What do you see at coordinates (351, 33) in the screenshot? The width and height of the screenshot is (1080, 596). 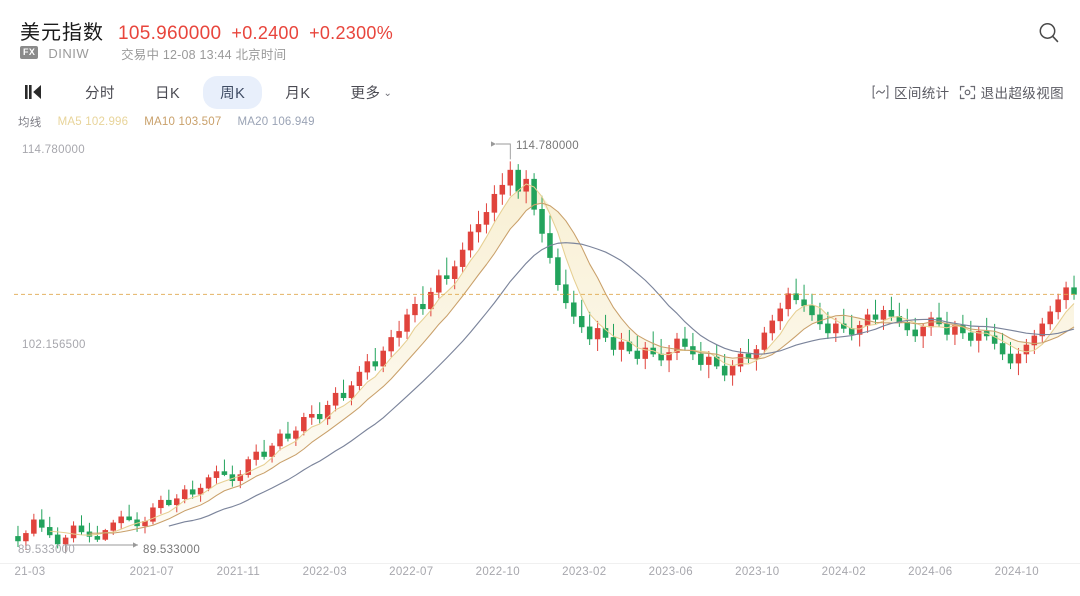 I see `price-change-percent: +0.2300%` at bounding box center [351, 33].